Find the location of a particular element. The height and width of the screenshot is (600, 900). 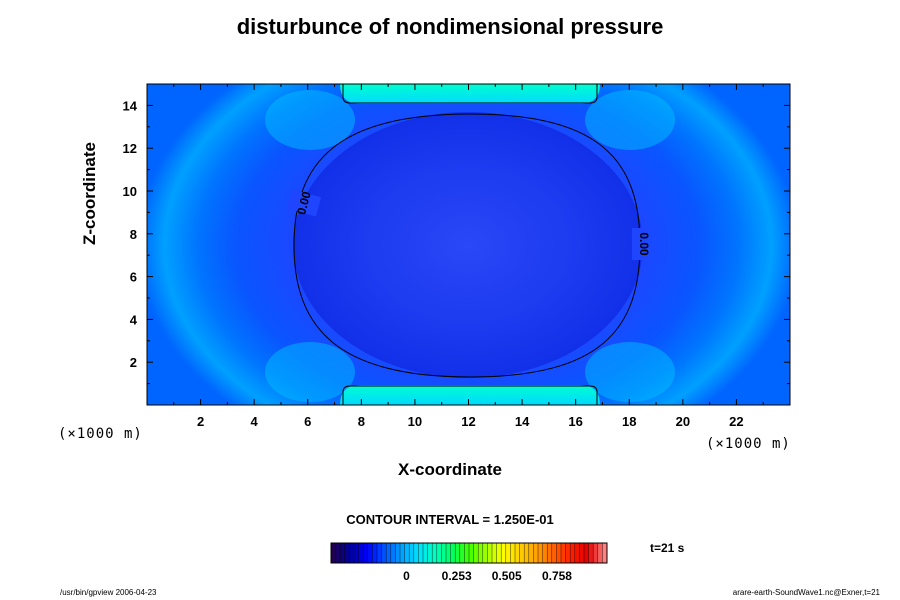

y-axis-label: Z-coordinate is located at coordinates (89, 193).